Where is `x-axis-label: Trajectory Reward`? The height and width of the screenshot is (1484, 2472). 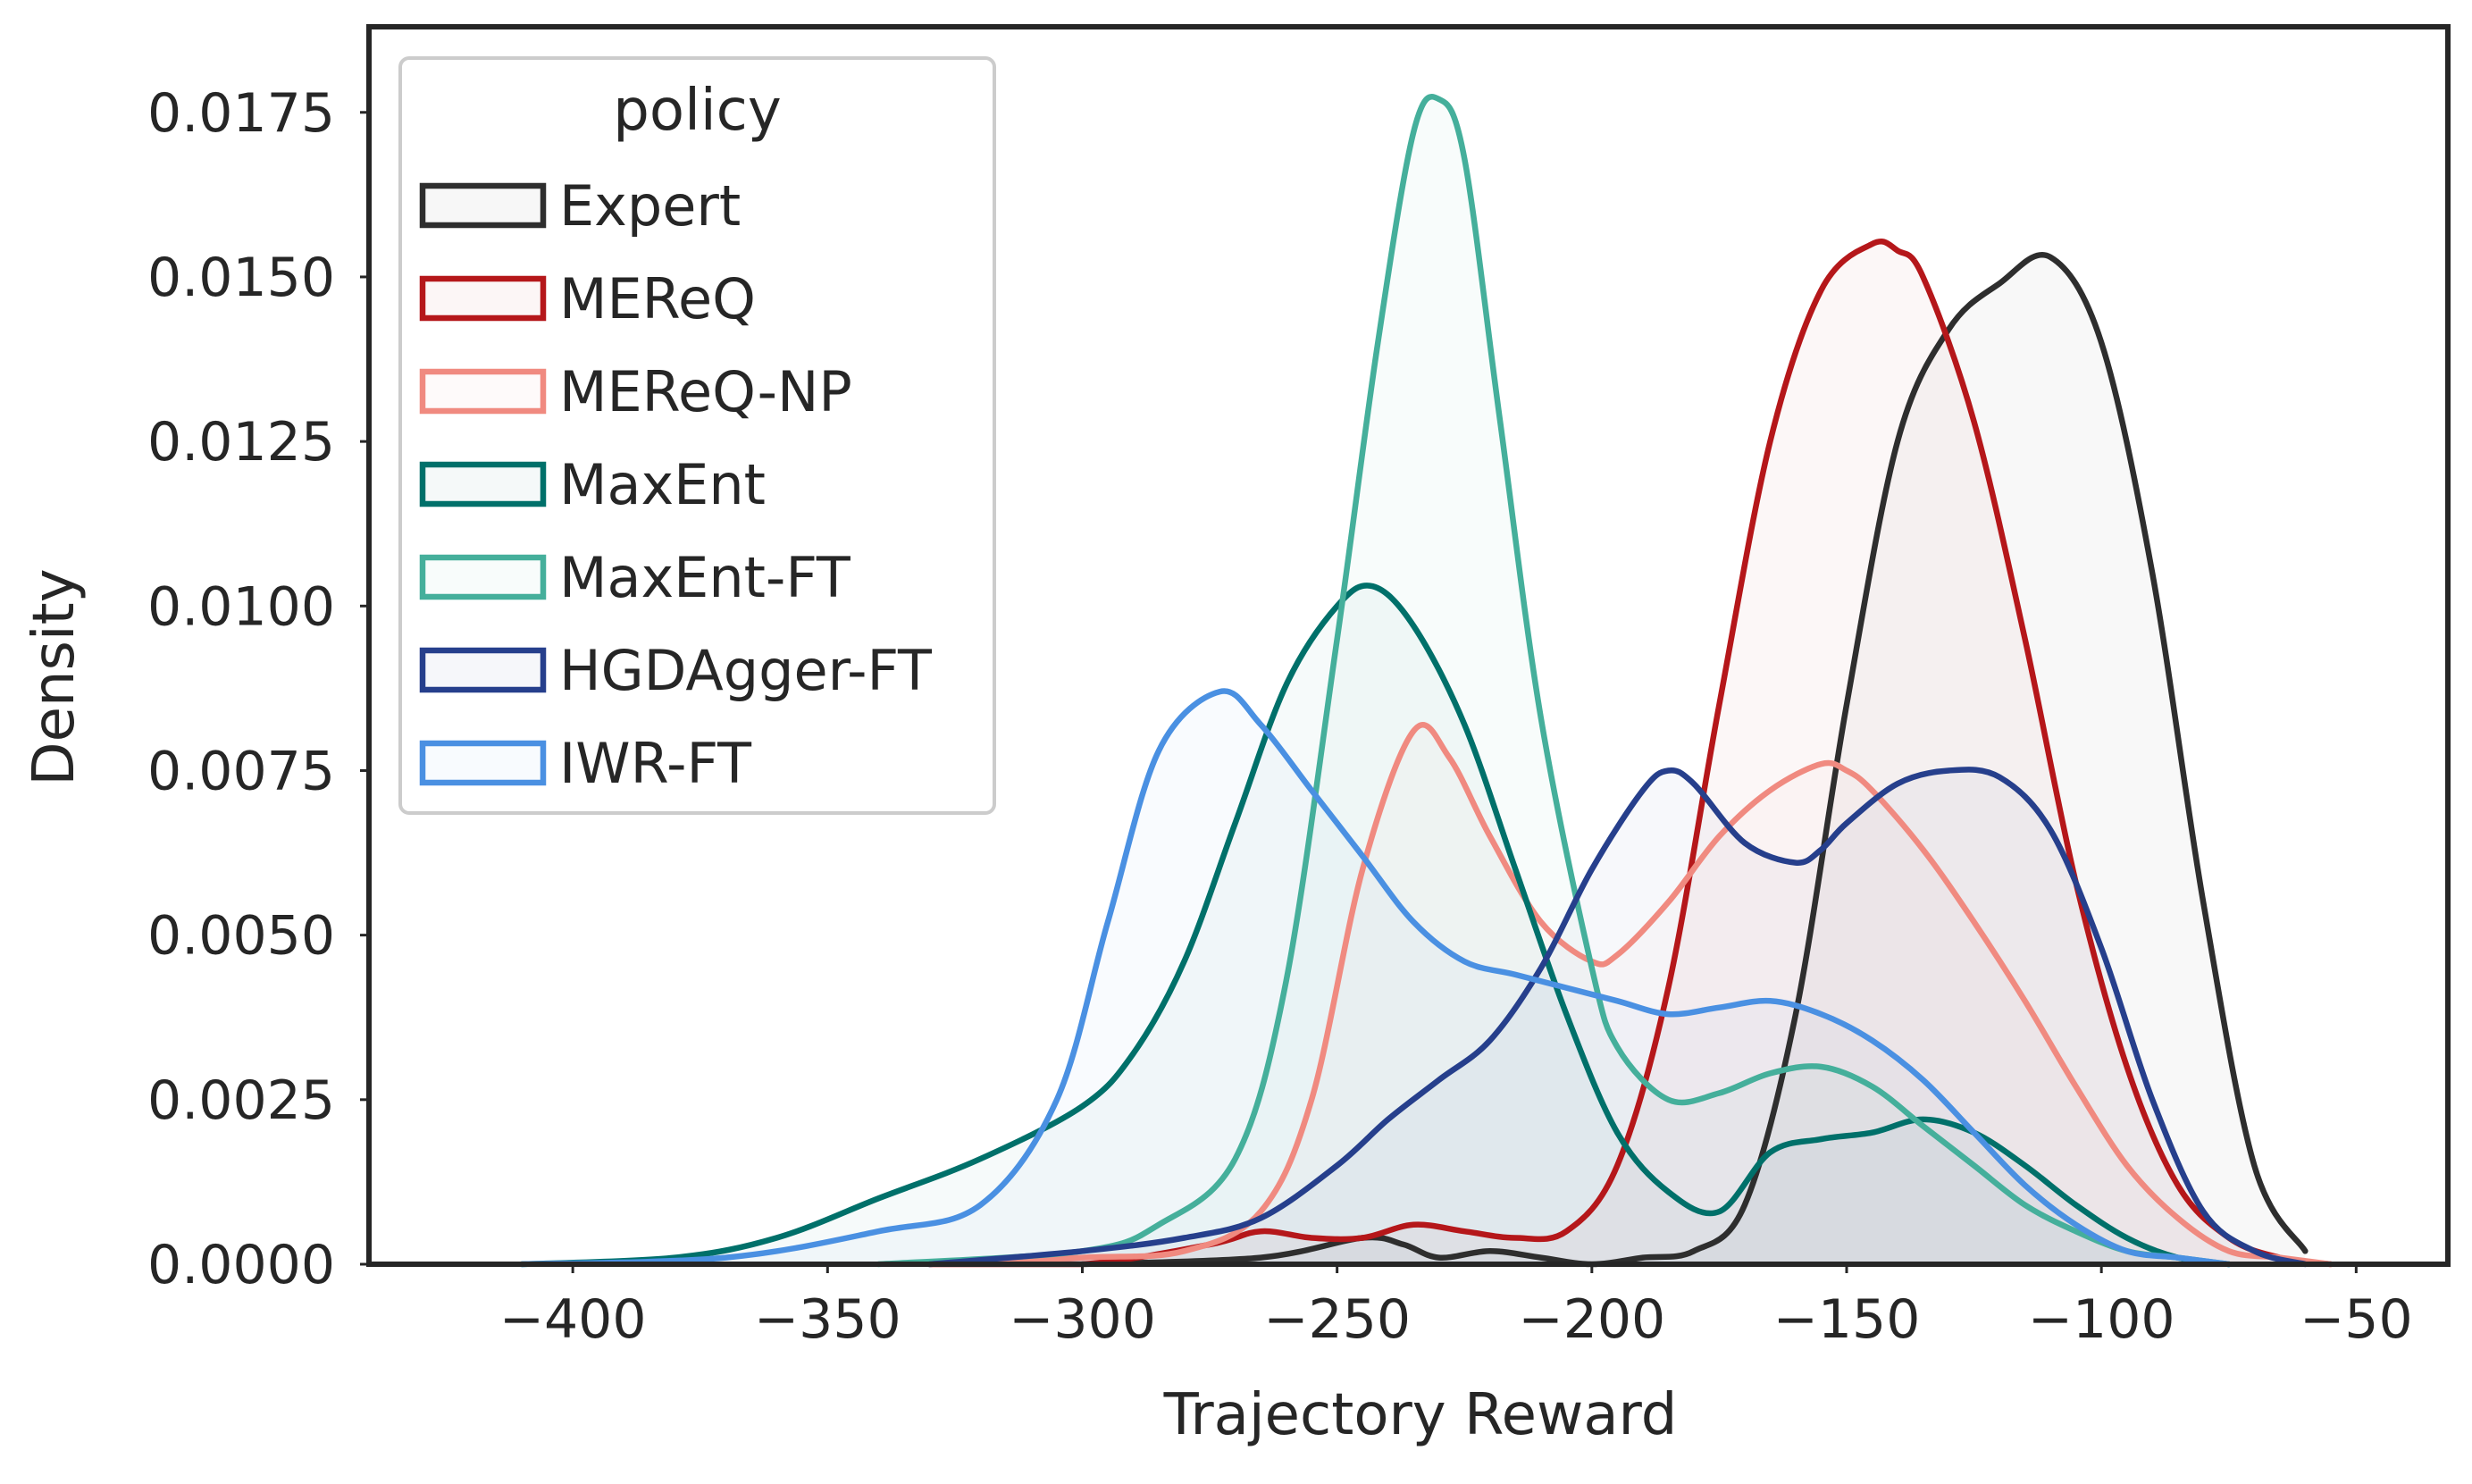 x-axis-label: Trajectory Reward is located at coordinates (1420, 1415).